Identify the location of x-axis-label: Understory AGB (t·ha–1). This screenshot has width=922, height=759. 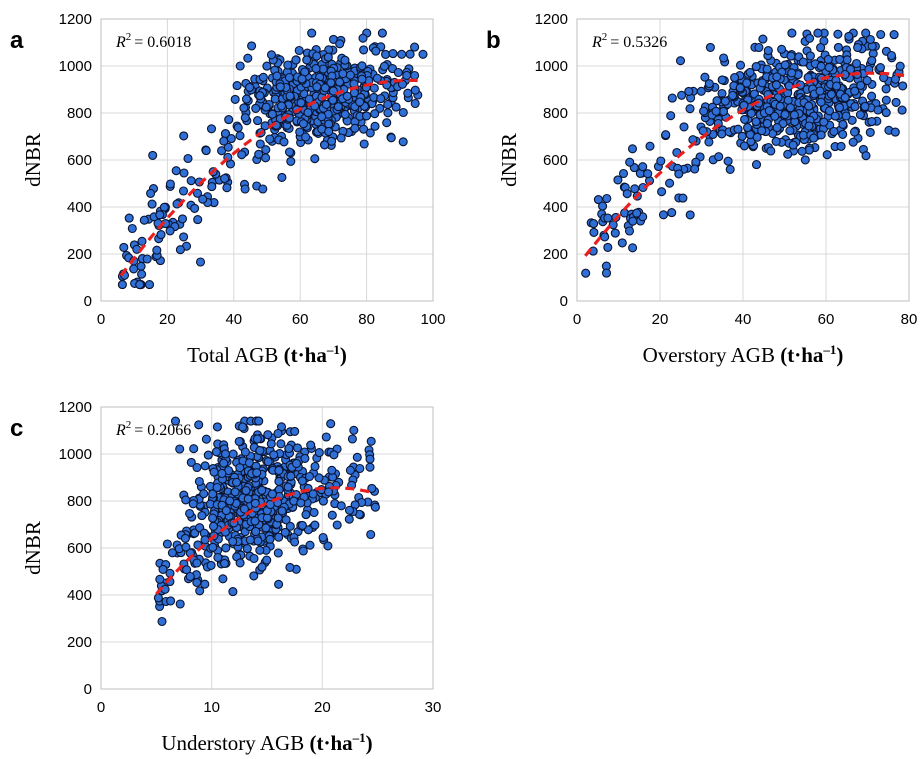
(266, 742).